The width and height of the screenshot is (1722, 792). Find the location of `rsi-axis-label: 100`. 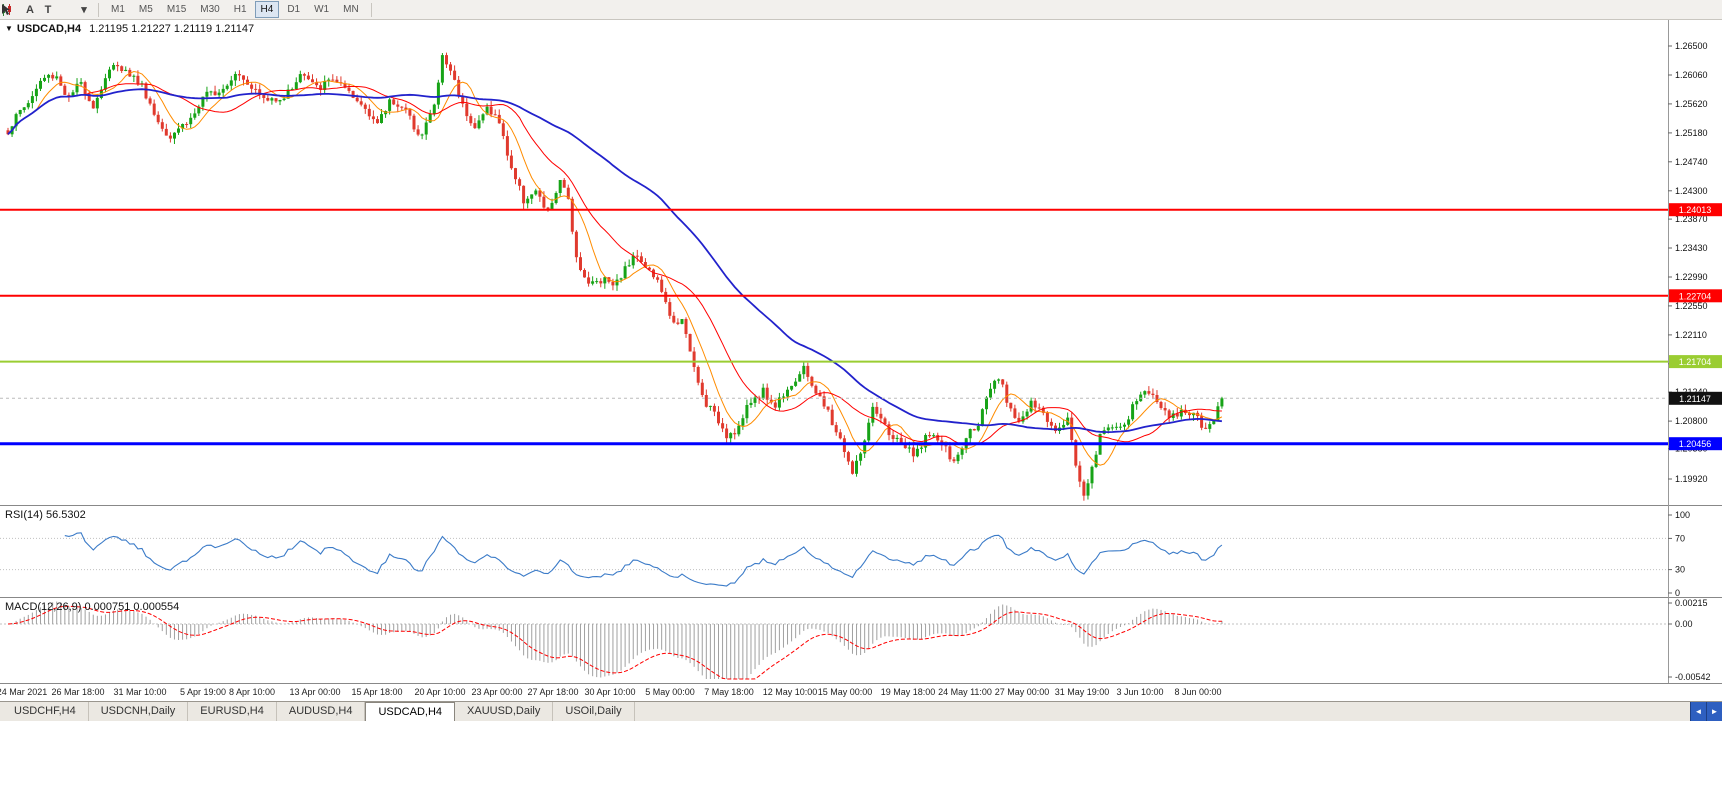

rsi-axis-label: 100 is located at coordinates (1682, 515).